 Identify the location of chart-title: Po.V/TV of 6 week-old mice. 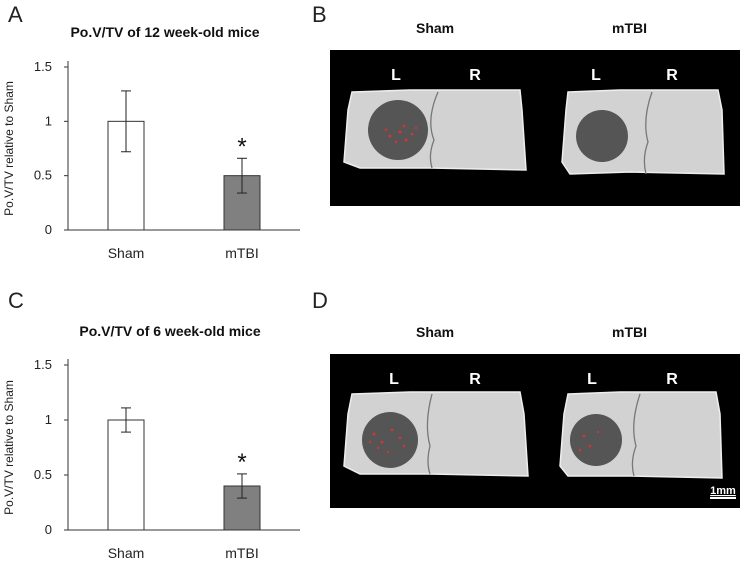
(169, 331).